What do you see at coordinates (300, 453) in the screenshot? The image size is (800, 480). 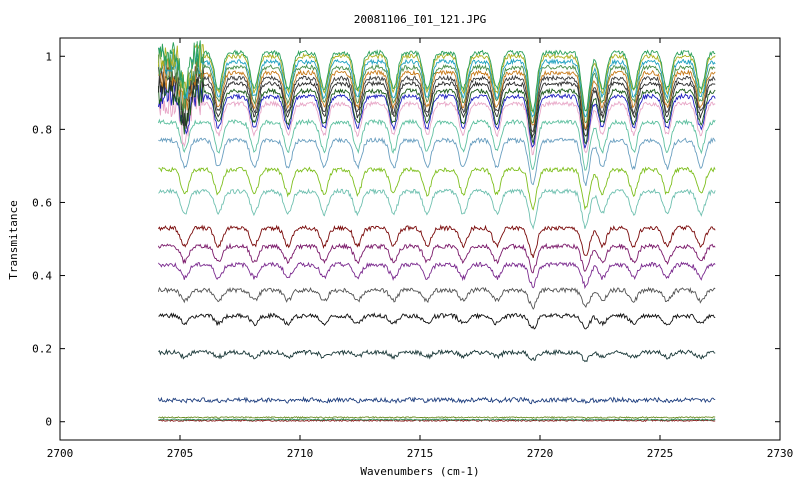 I see `x-tick-label: 2710` at bounding box center [300, 453].